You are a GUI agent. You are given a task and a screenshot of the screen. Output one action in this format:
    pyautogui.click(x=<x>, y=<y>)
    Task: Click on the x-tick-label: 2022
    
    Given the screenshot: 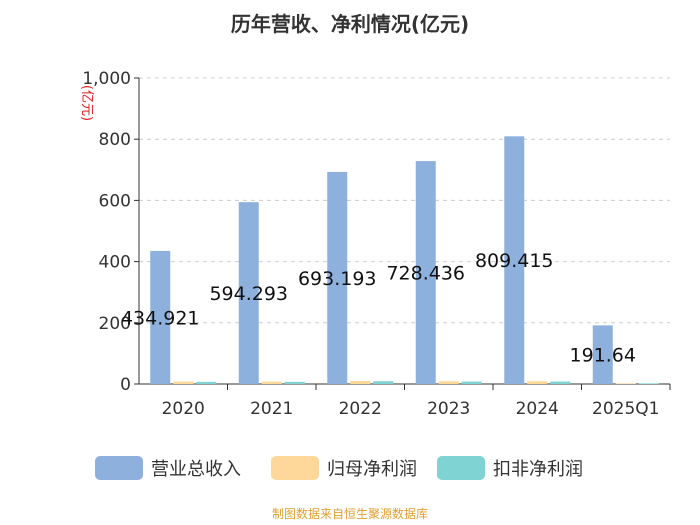 What is the action you would take?
    pyautogui.click(x=360, y=409)
    